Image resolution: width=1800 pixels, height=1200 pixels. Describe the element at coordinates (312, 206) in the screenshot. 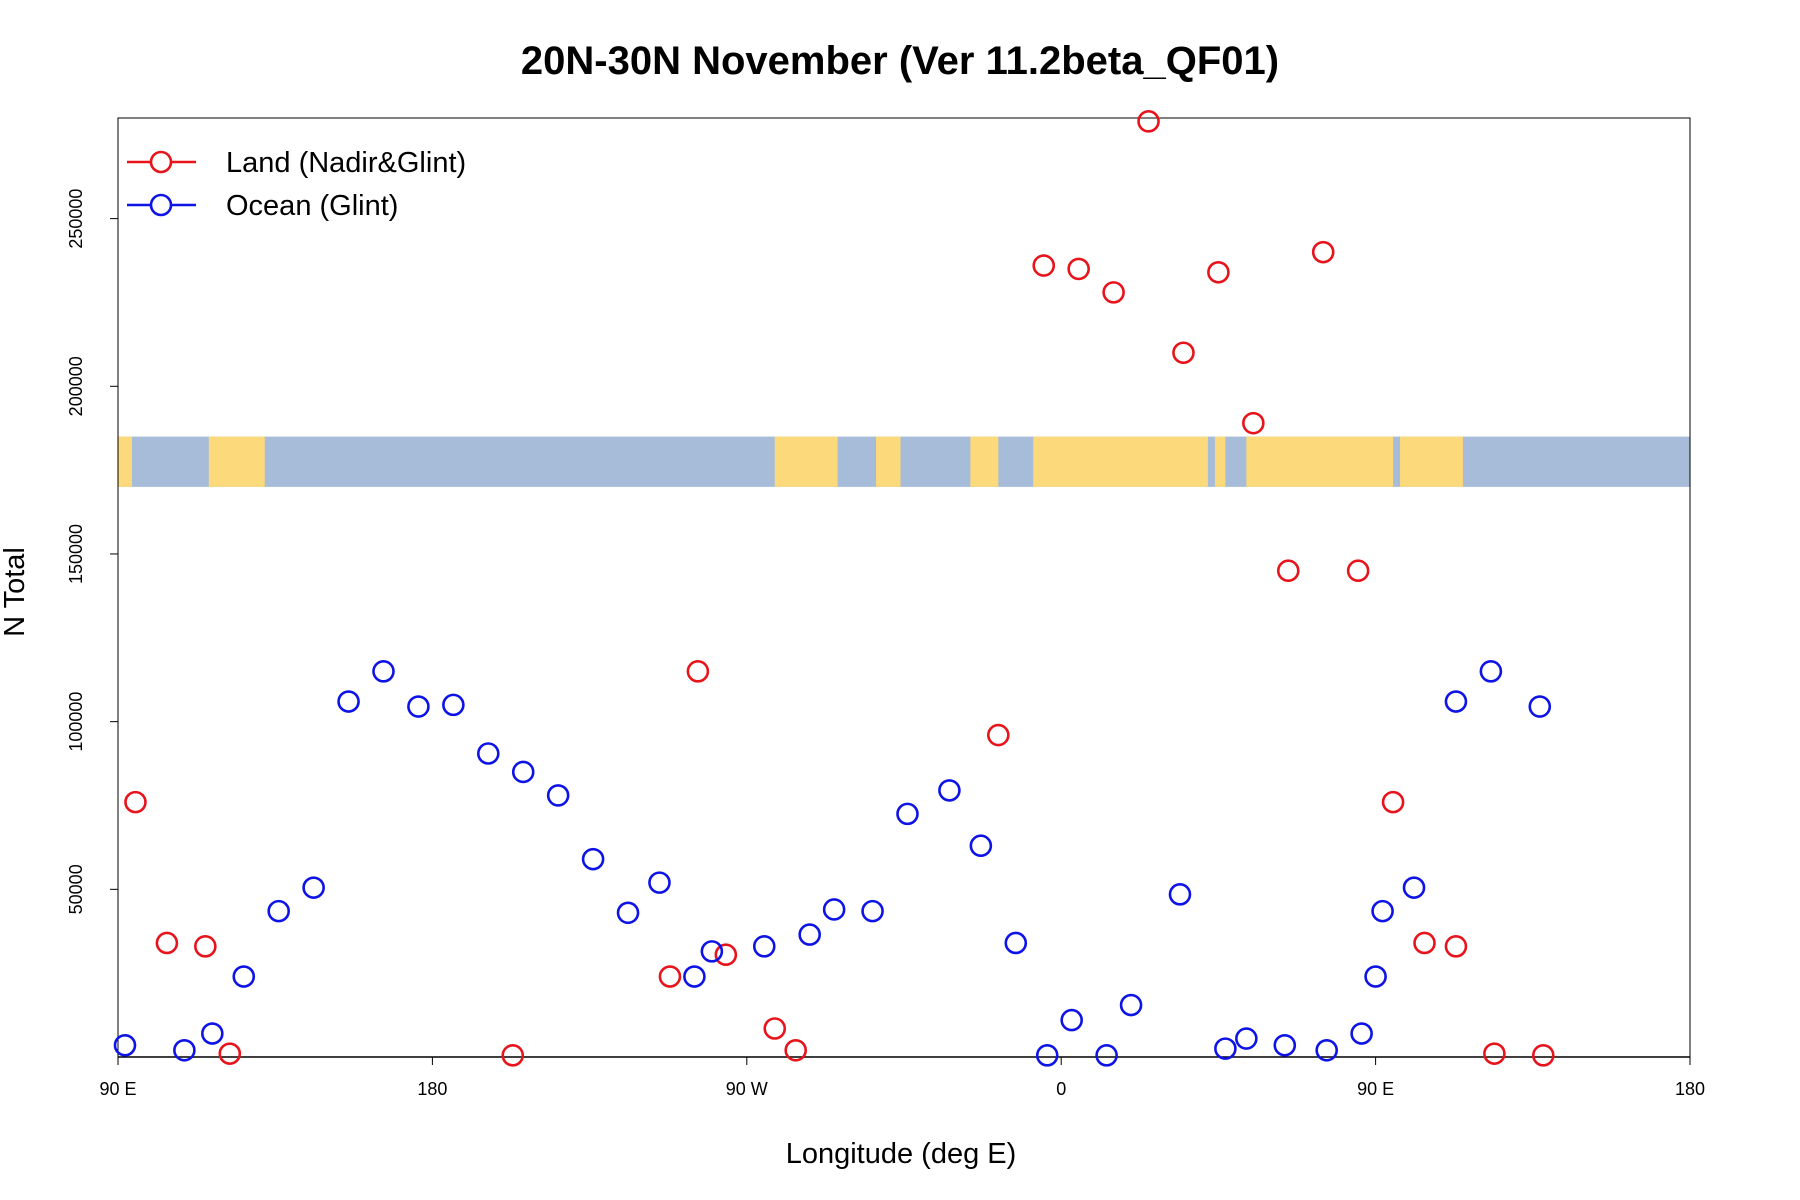

I see `legend-label: Ocean (Glint)` at that location.